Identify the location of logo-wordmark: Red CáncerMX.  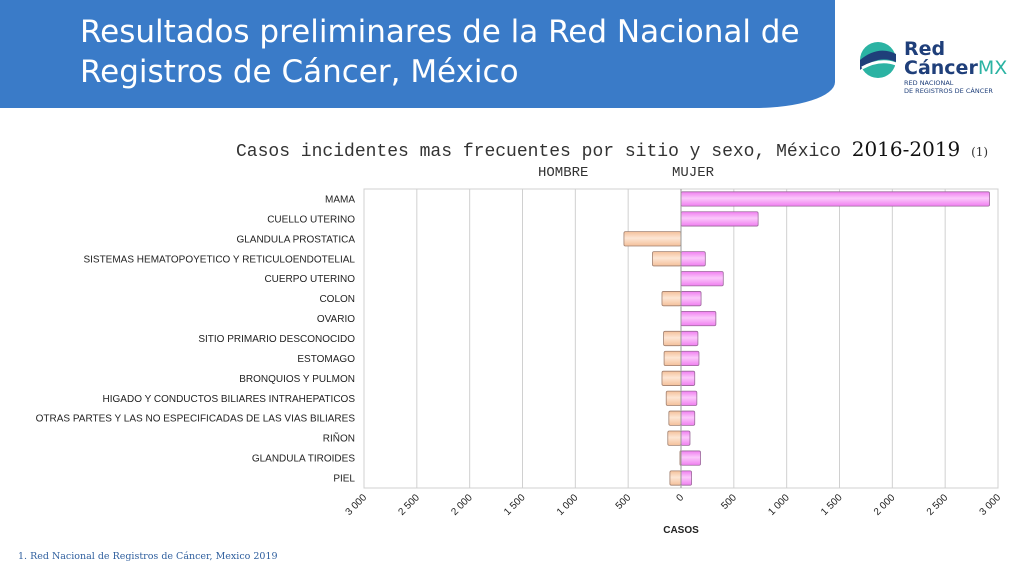
(955, 59).